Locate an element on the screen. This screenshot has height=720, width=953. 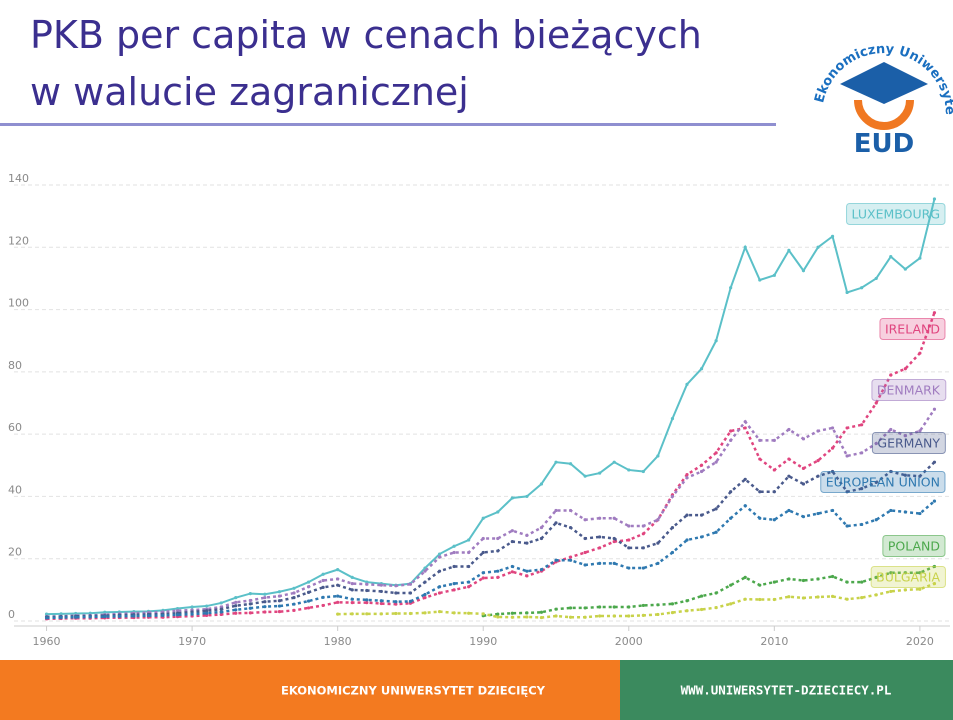
x-tick-label: 2000 is located at coordinates (629, 641).